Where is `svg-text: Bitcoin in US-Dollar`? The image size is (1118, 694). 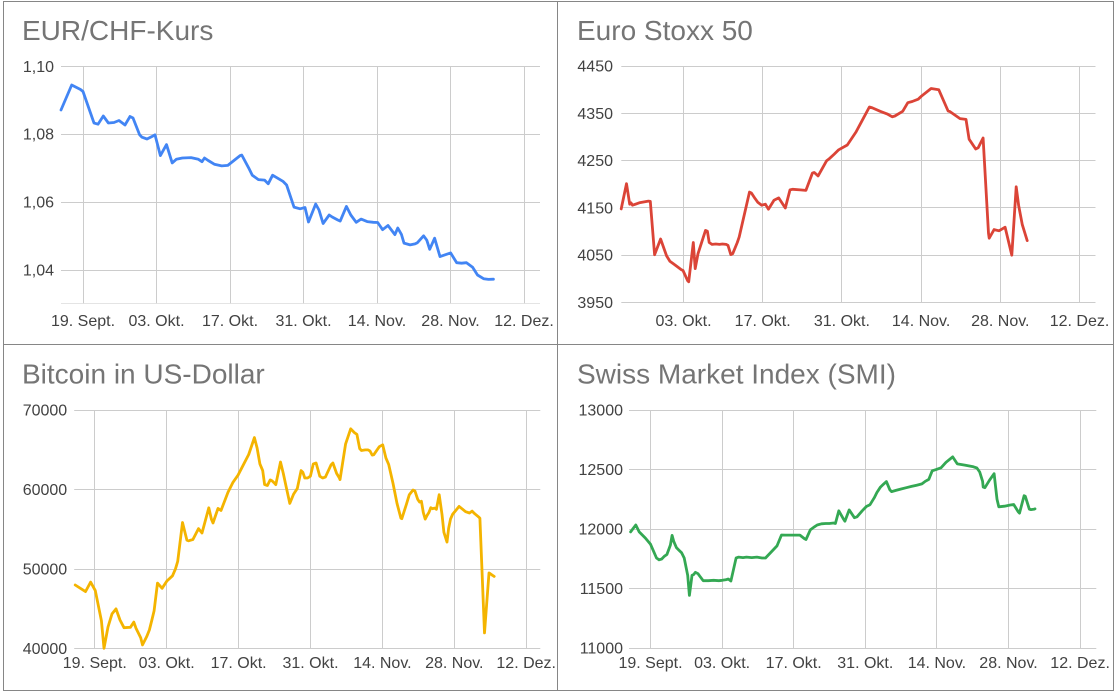
svg-text: Bitcoin in US-Dollar is located at coordinates (143, 374).